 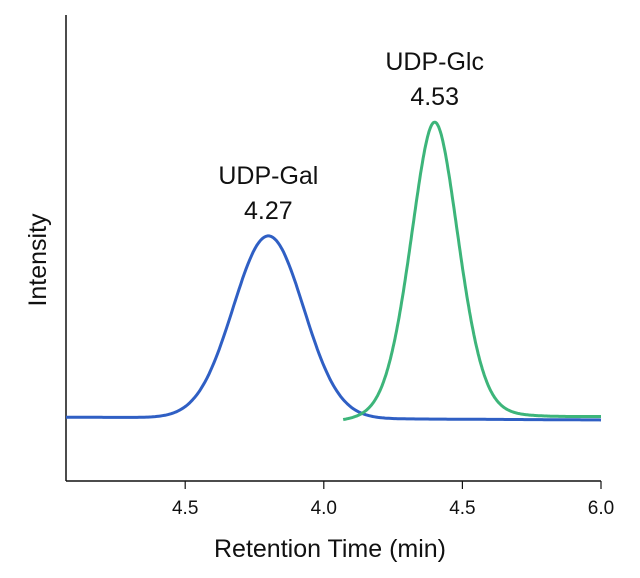 What do you see at coordinates (434, 62) in the screenshot?
I see `peak-name-label: UDP-Glc` at bounding box center [434, 62].